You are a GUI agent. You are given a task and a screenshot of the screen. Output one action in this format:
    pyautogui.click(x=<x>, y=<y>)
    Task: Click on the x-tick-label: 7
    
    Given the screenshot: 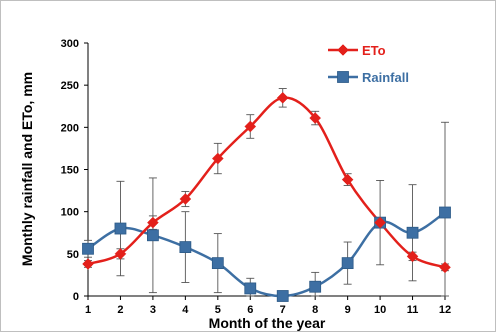 What is the action you would take?
    pyautogui.click(x=283, y=310)
    